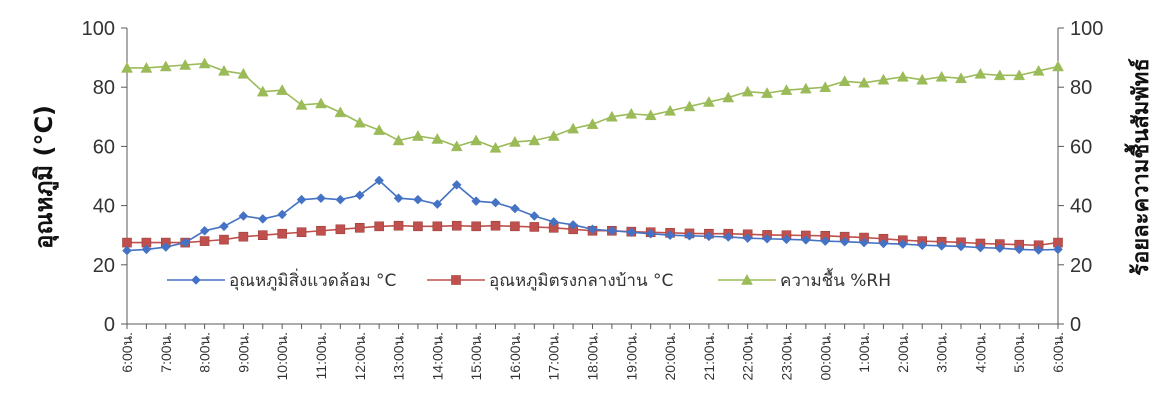  Describe the element at coordinates (593, 356) in the screenshot. I see `x-tick-label: 18:00น.` at that location.